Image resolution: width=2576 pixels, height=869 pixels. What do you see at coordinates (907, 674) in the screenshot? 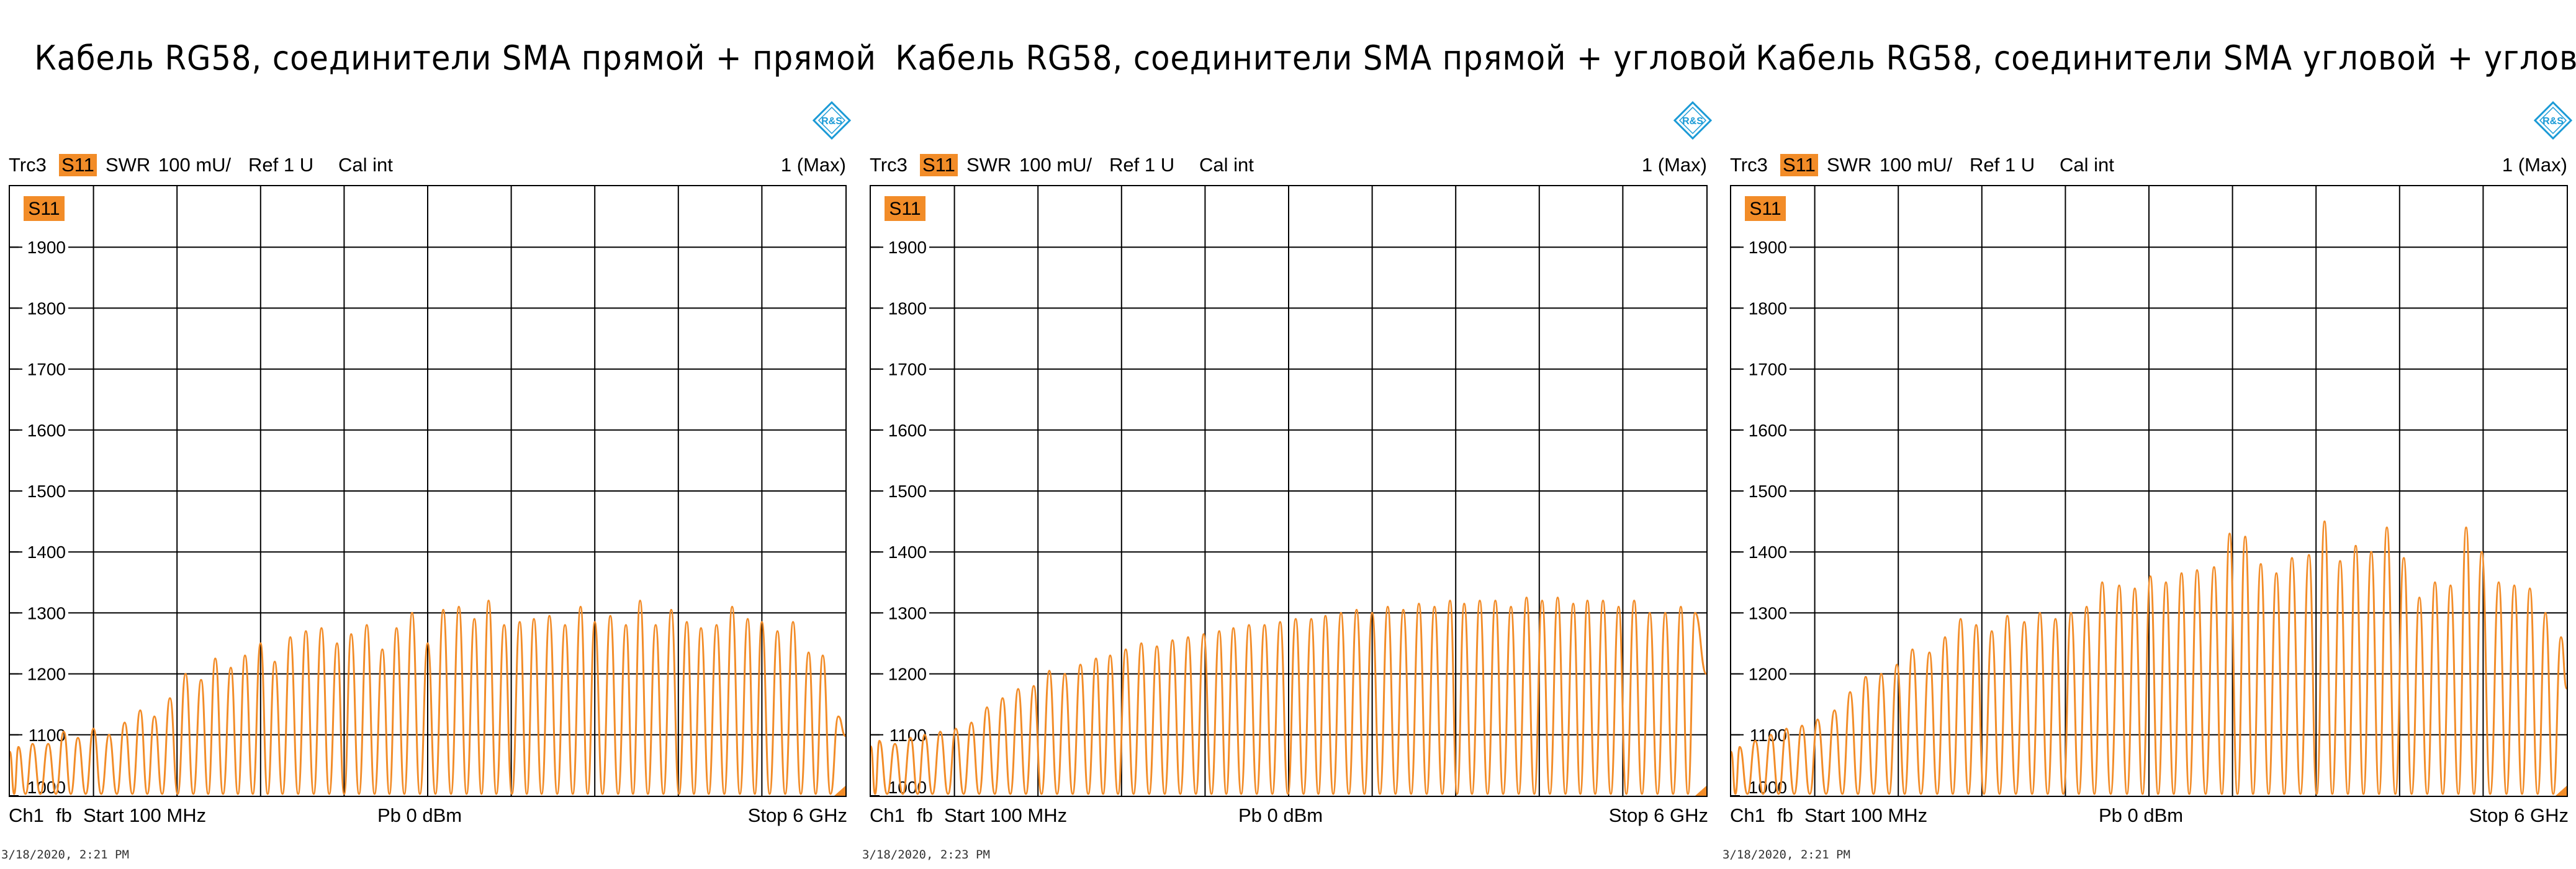
I see `y-tick-label: 1200` at bounding box center [907, 674].